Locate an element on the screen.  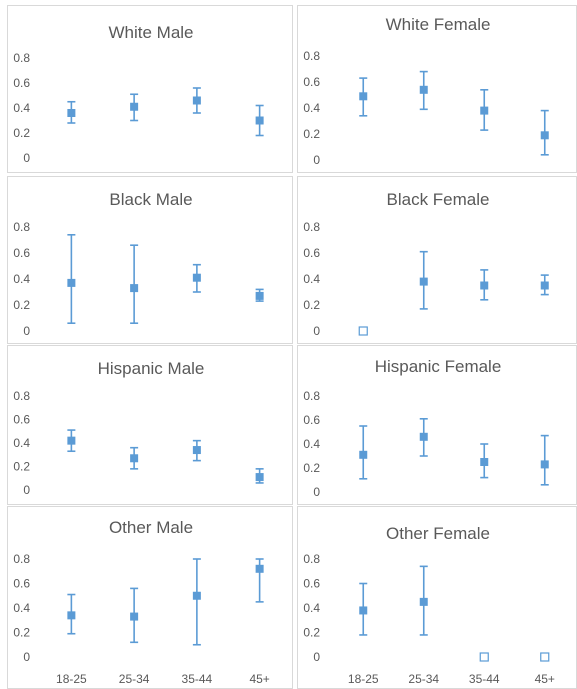
chart-plot: Hispanic Male 0 0.2 0.4 0.6 0.8 is located at coordinates (138, 428).